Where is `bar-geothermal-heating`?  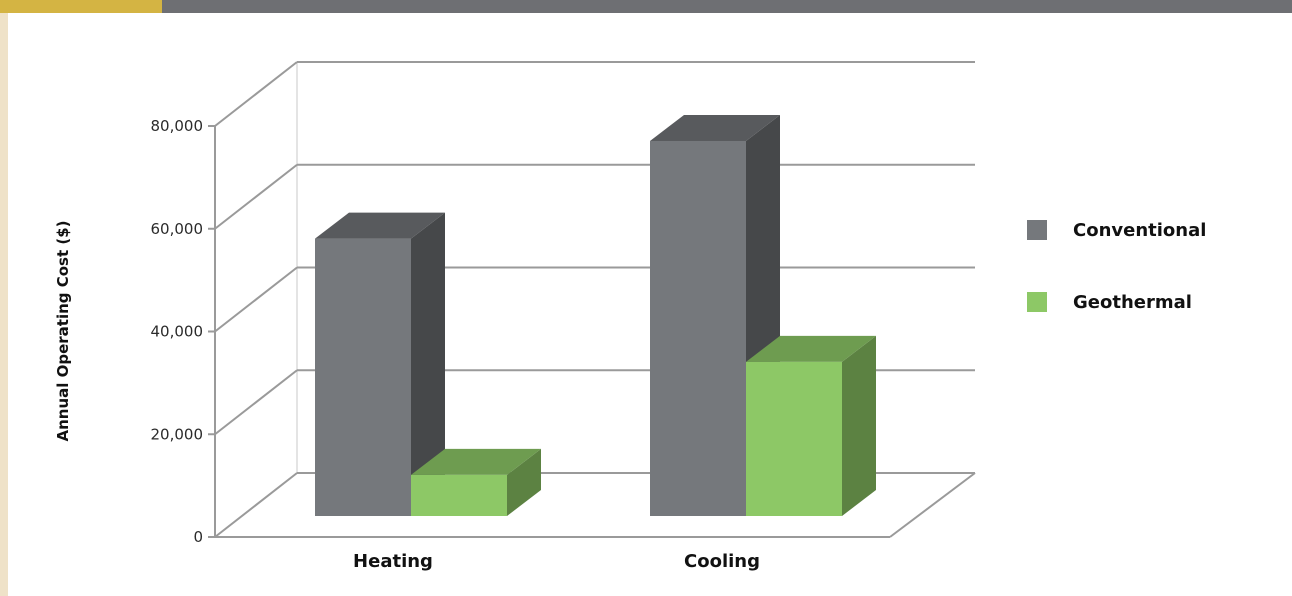 bar-geothermal-heating is located at coordinates (476, 482).